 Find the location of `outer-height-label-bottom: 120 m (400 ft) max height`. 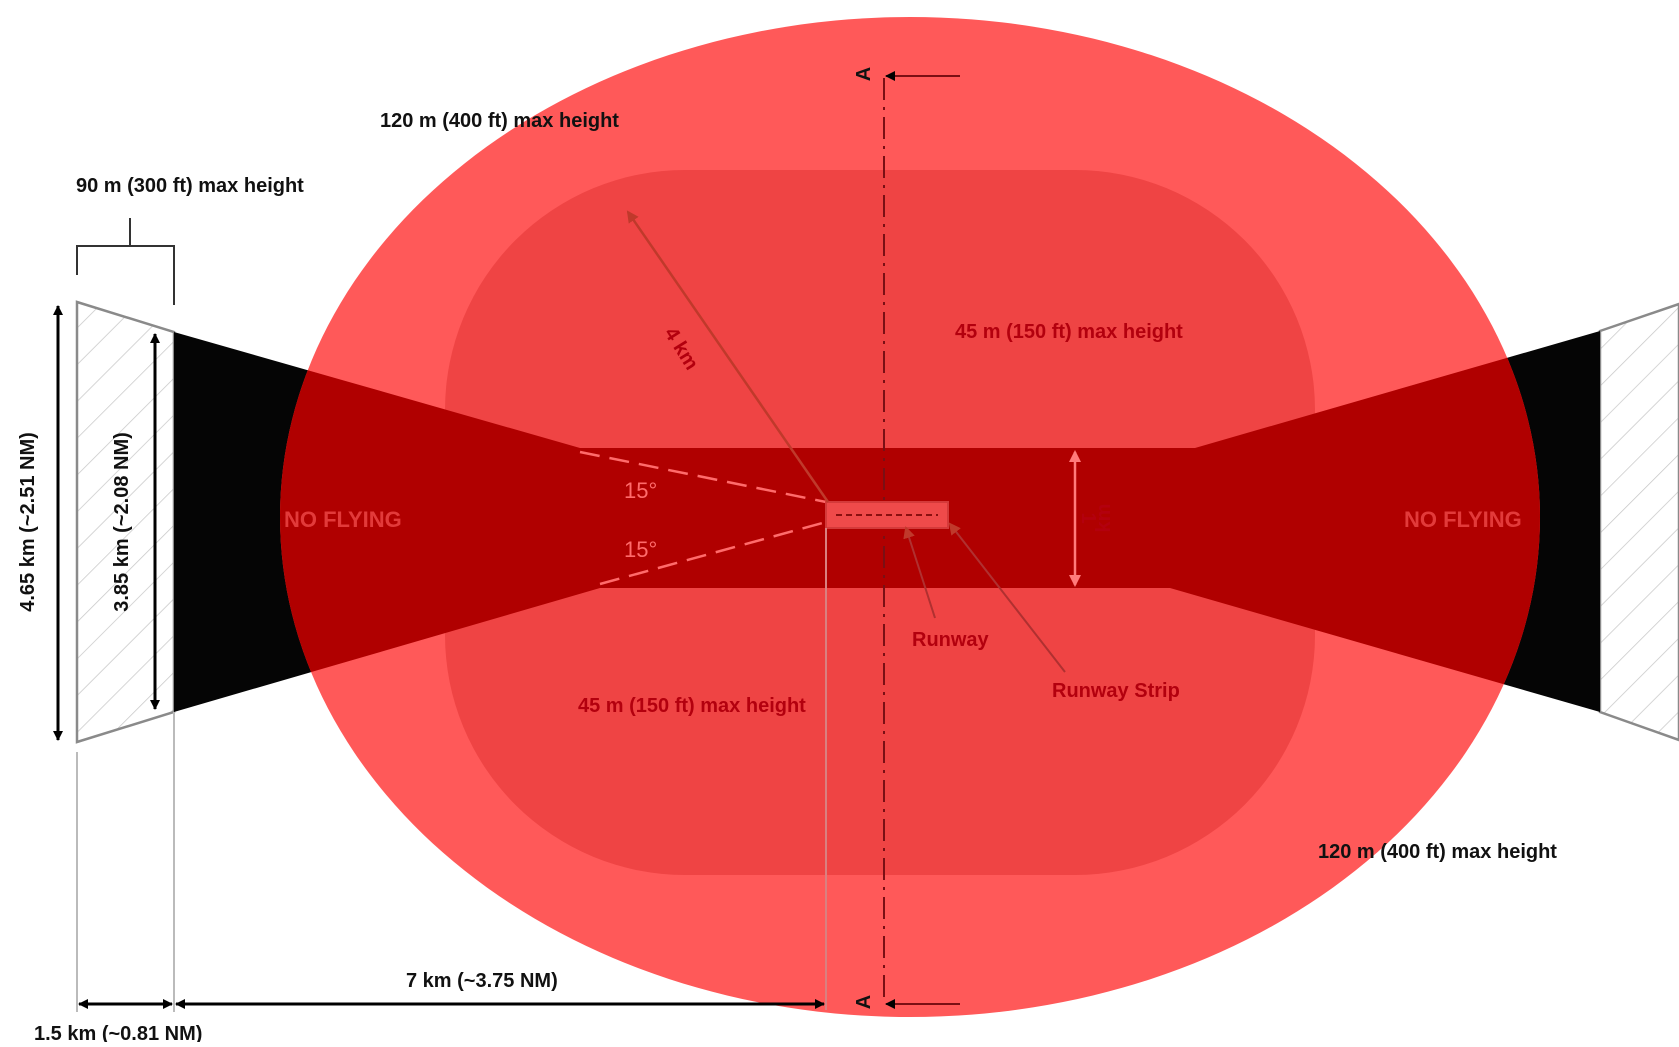

outer-height-label-bottom: 120 m (400 ft) max height is located at coordinates (1437, 852).